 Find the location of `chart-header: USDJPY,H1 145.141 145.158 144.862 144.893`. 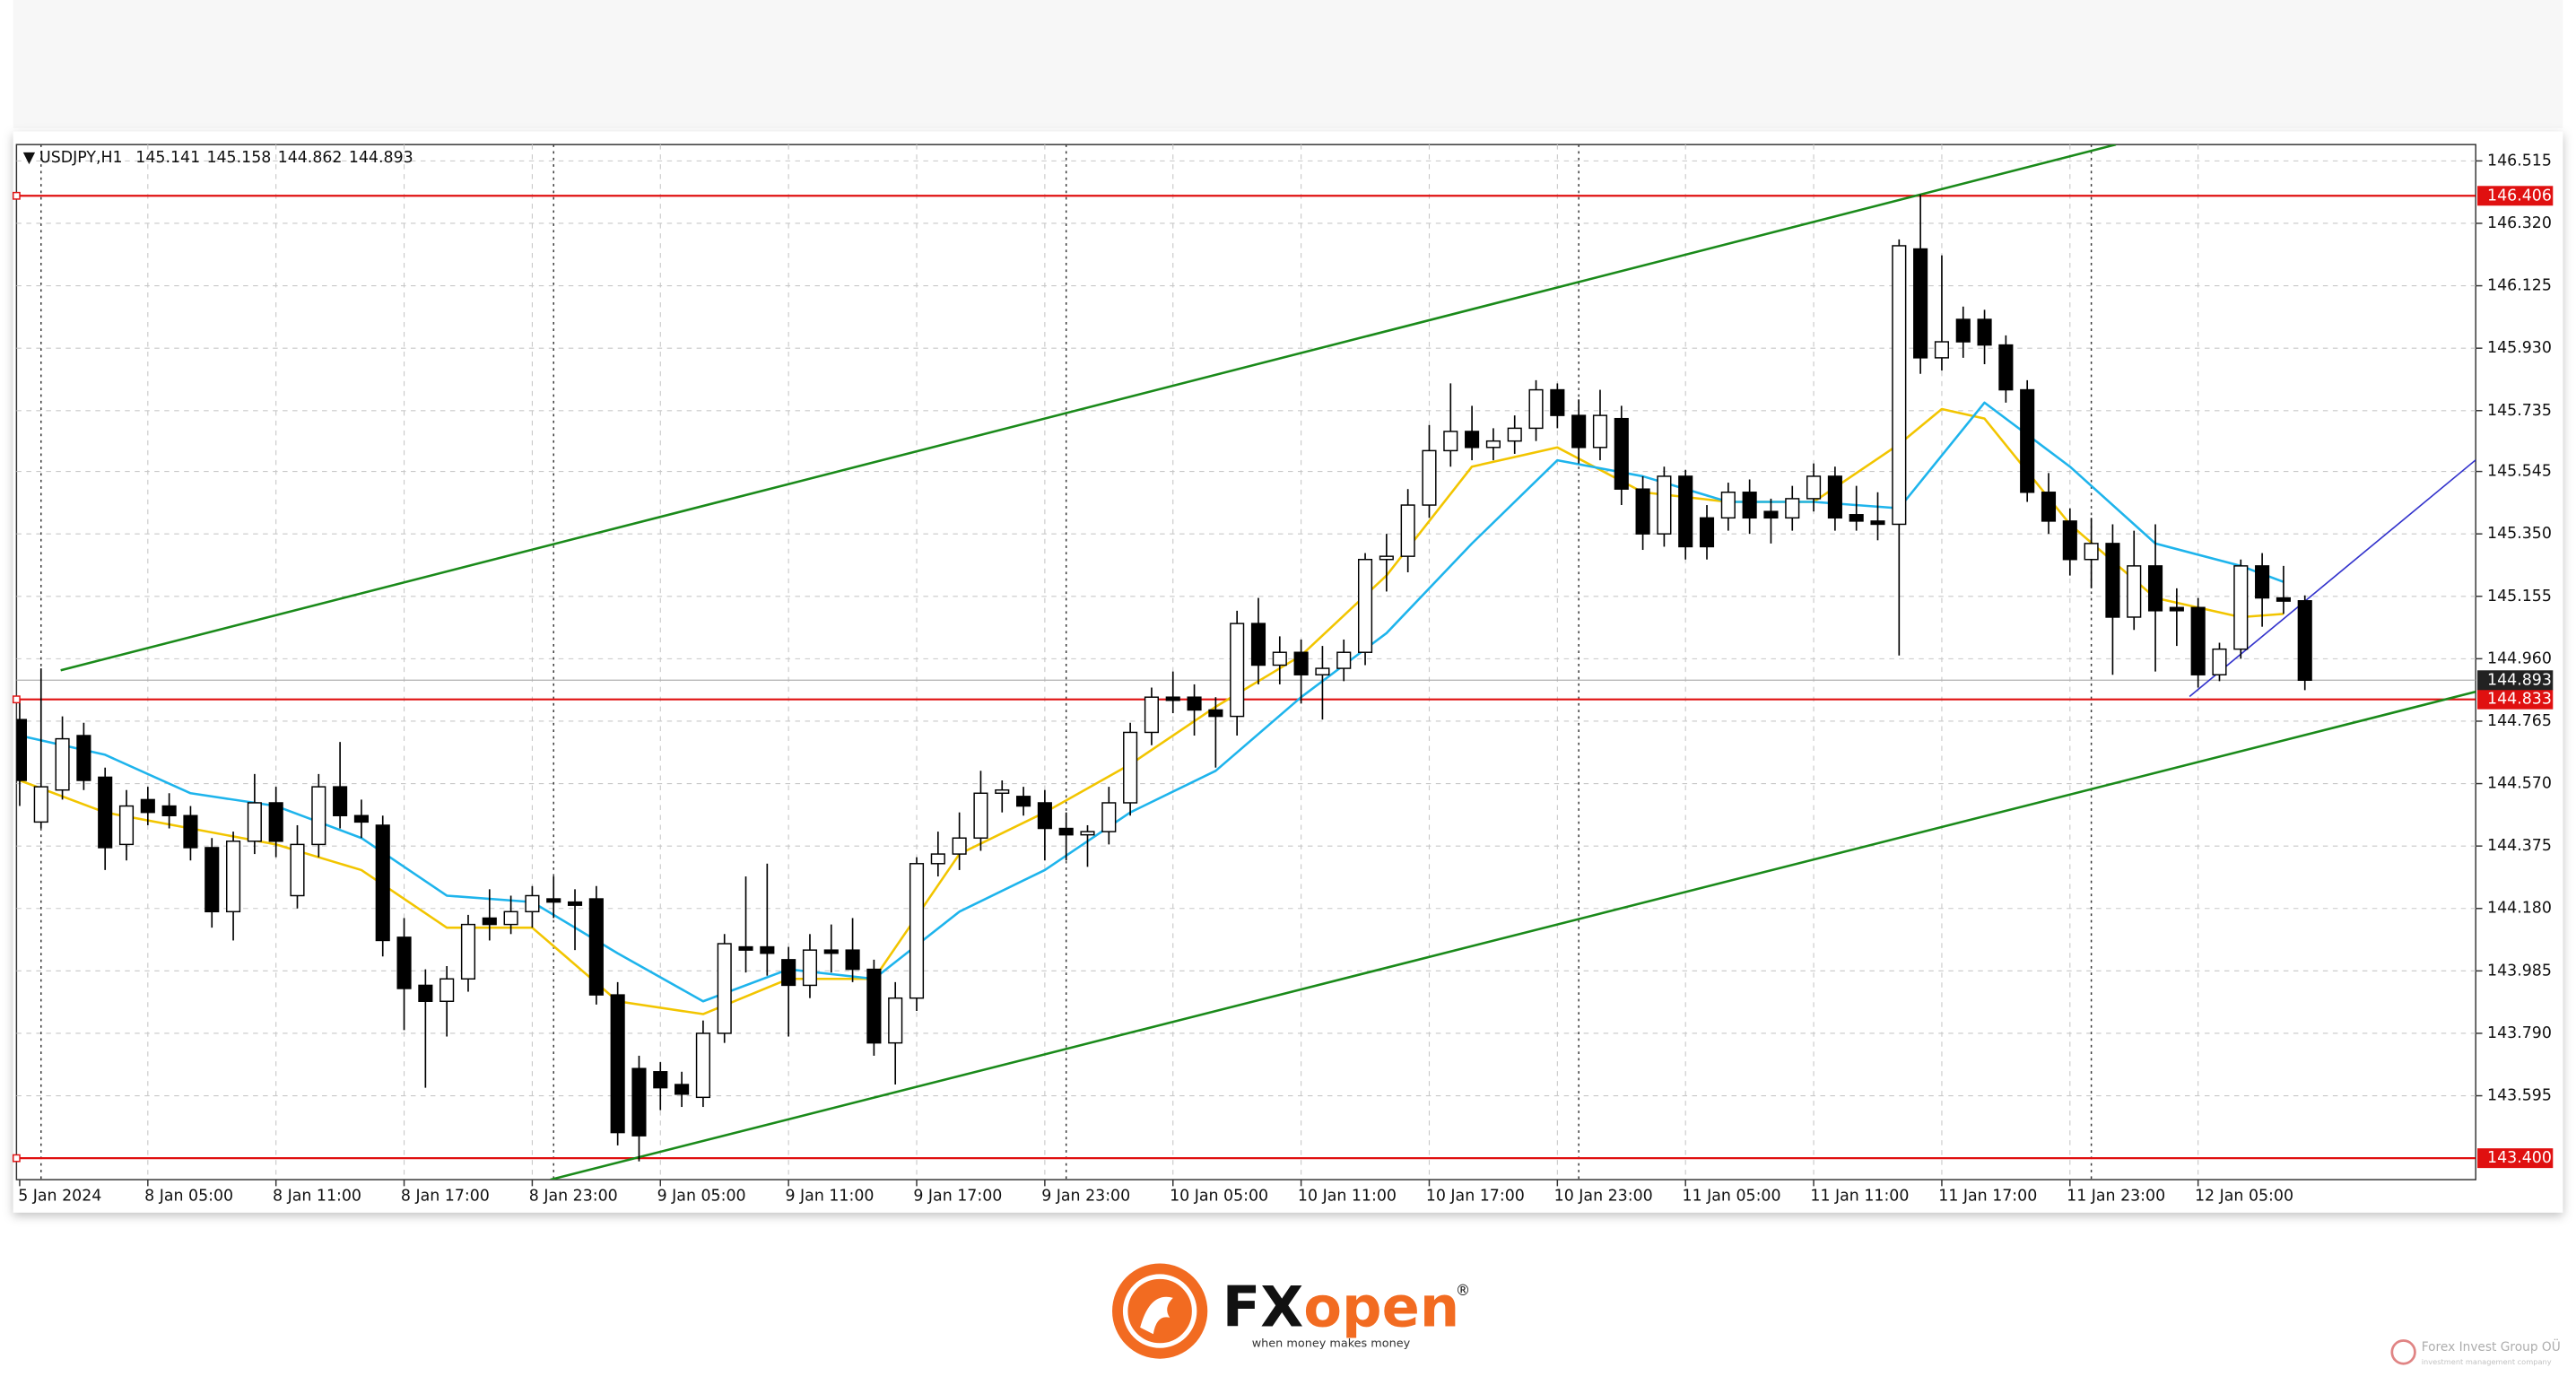

chart-header: USDJPY,H1 145.141 145.158 144.862 144.893 is located at coordinates (226, 158).